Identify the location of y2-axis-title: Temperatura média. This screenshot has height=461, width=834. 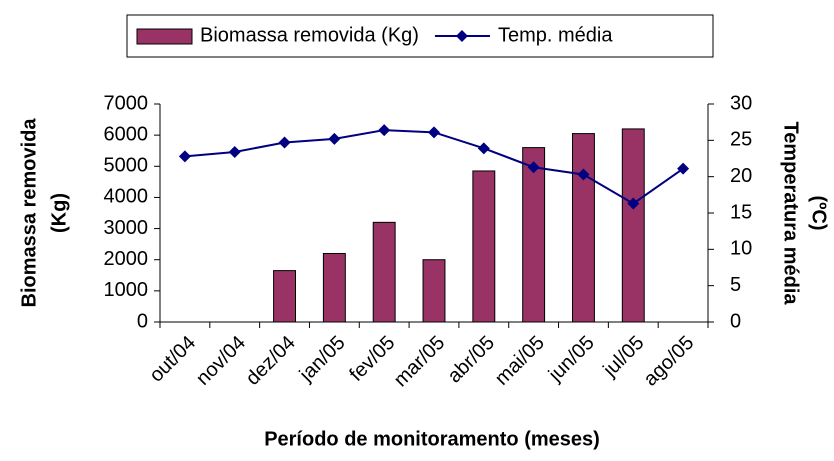
(791, 213).